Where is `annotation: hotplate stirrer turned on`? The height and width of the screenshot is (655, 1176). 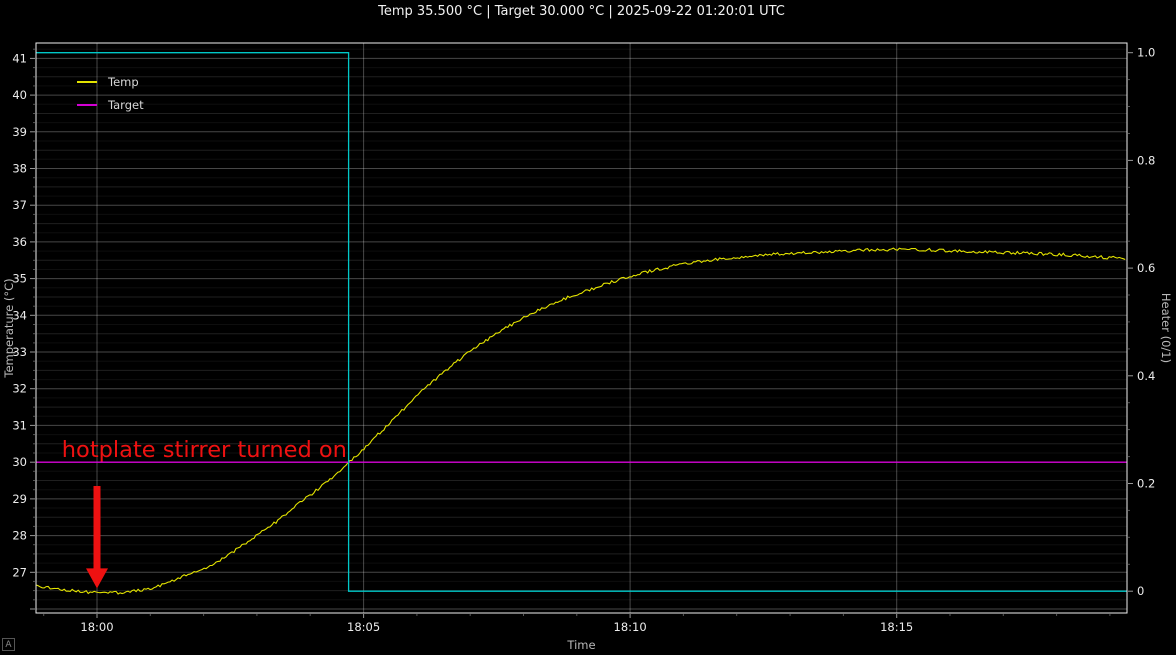
annotation: hotplate stirrer turned on is located at coordinates (204, 513).